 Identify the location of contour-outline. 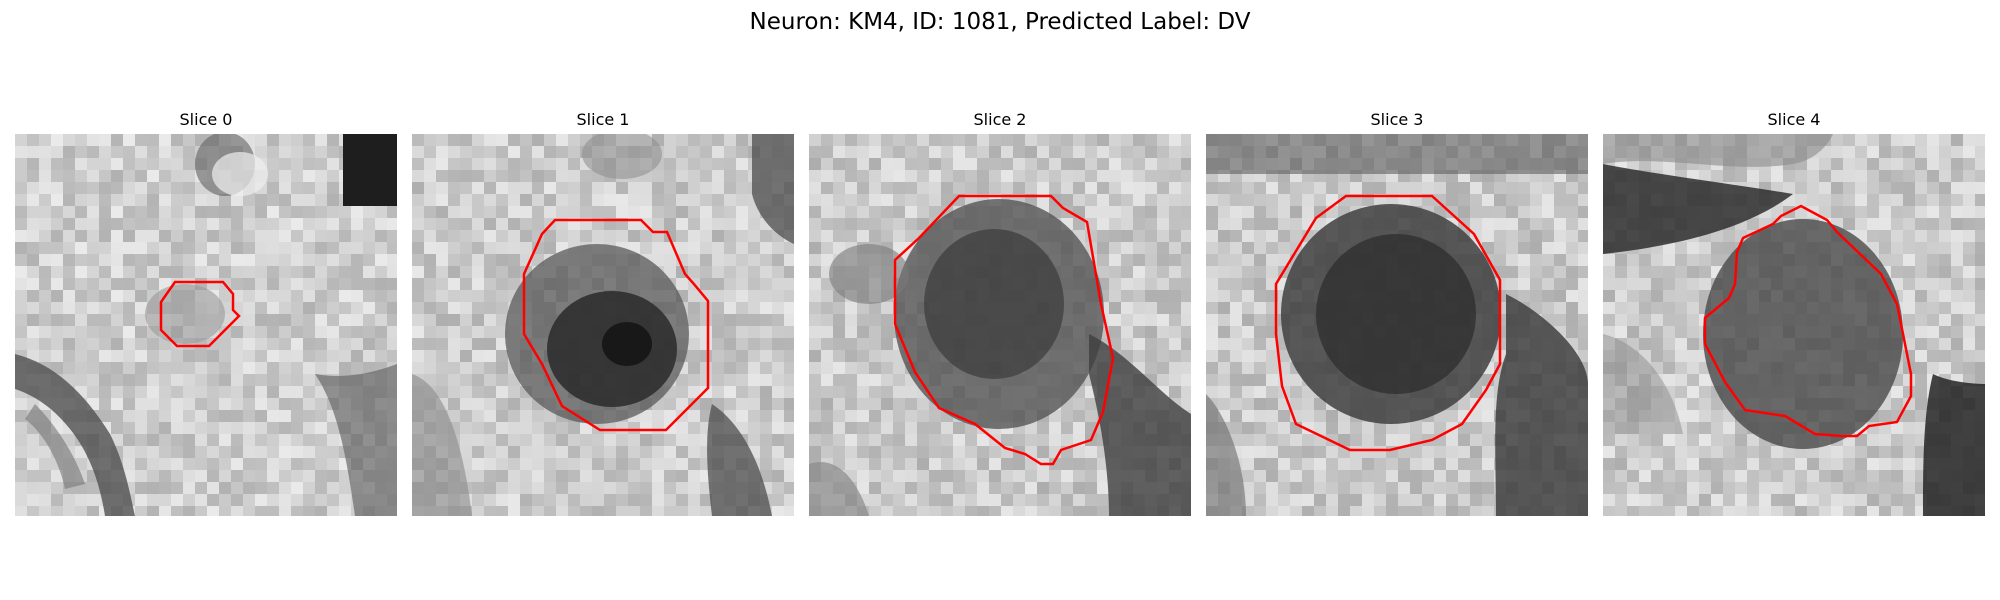
(1004, 330).